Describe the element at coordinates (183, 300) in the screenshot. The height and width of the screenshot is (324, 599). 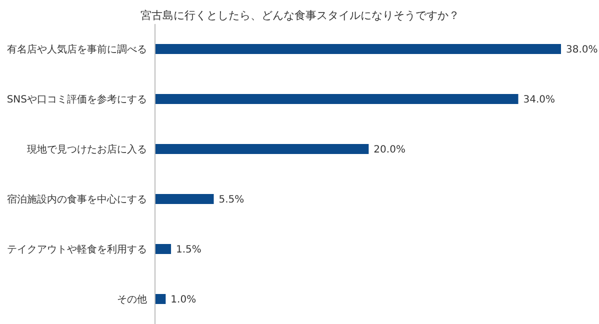
I see `data-label: 1.0%` at that location.